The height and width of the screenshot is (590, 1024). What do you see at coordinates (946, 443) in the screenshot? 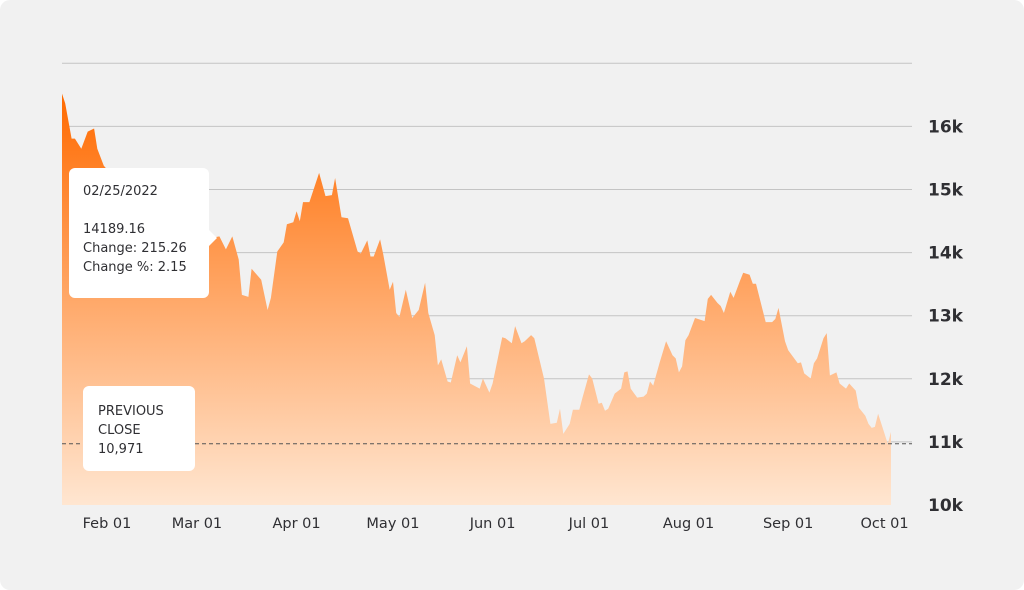
I see `y-tick-label: 11k` at bounding box center [946, 443].